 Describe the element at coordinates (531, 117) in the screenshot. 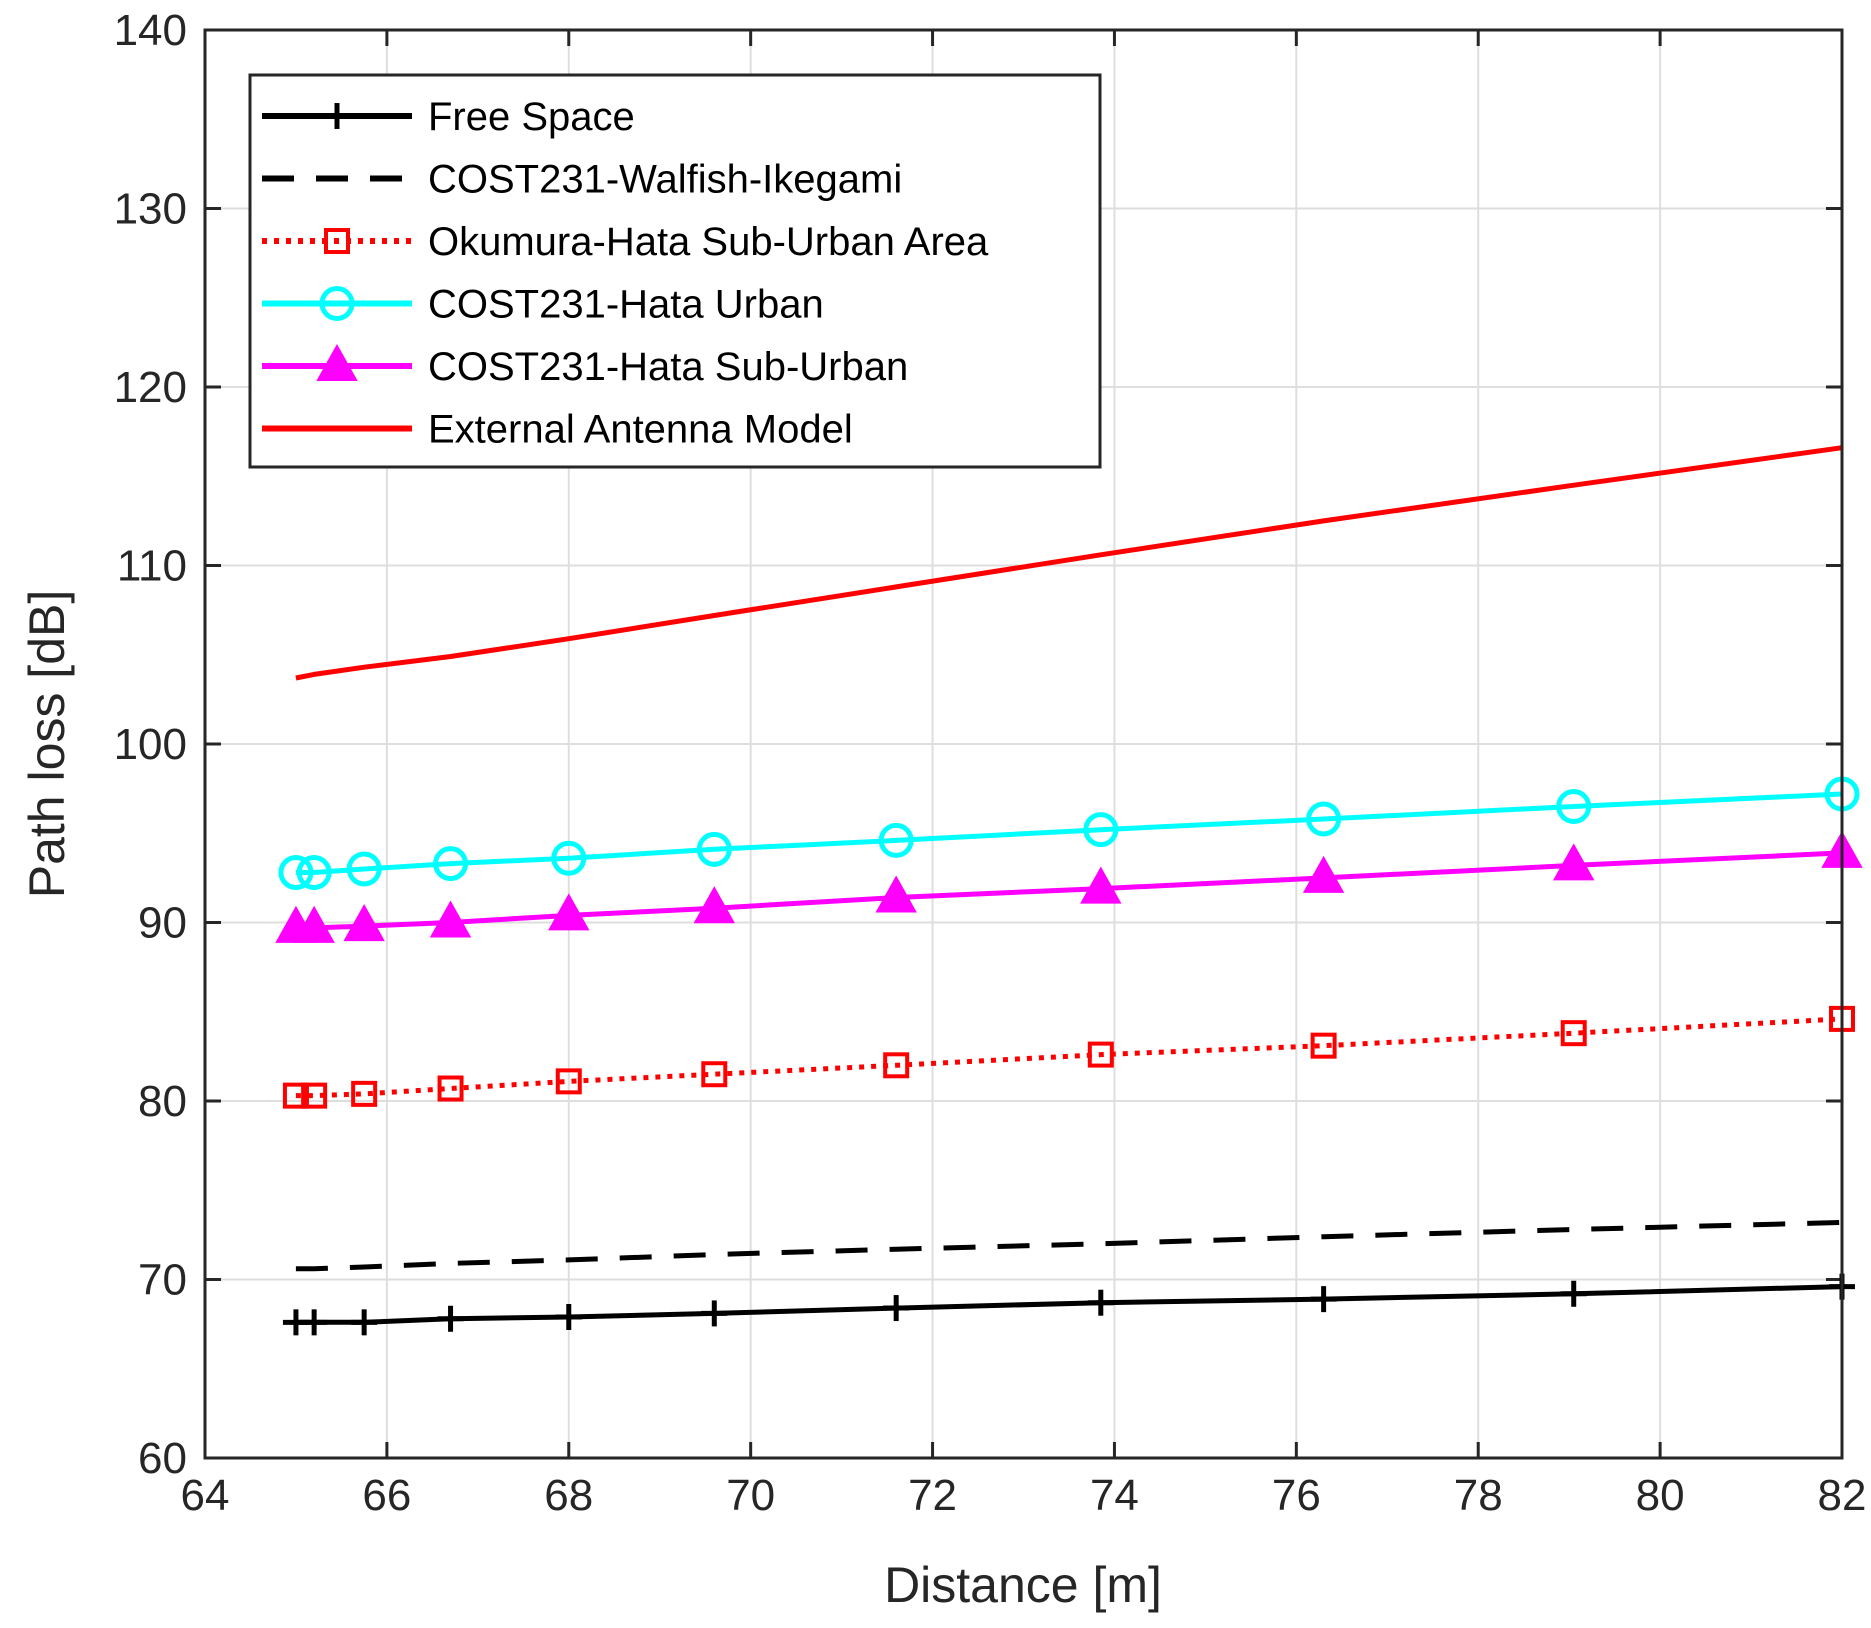

I see `legend-label: Free Space` at that location.